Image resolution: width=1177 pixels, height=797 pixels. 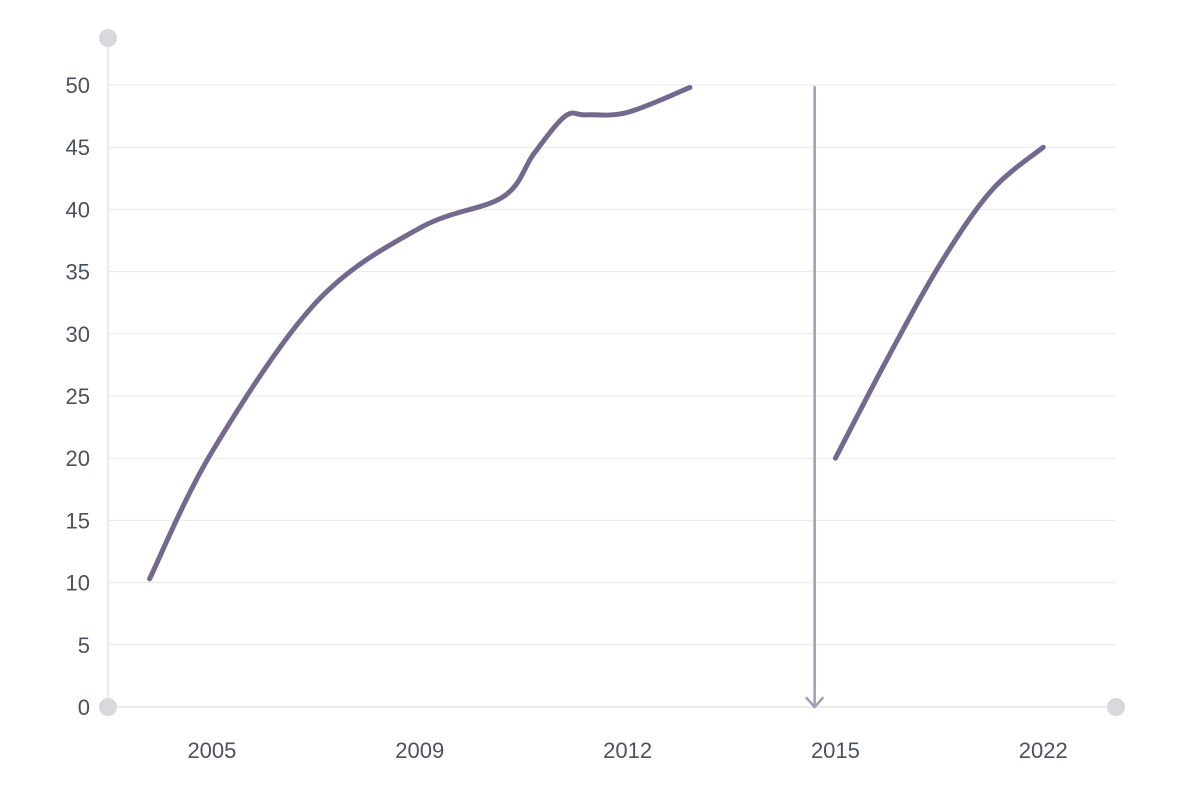 What do you see at coordinates (814, 397) in the screenshot?
I see `vertical-arrow-annotation` at bounding box center [814, 397].